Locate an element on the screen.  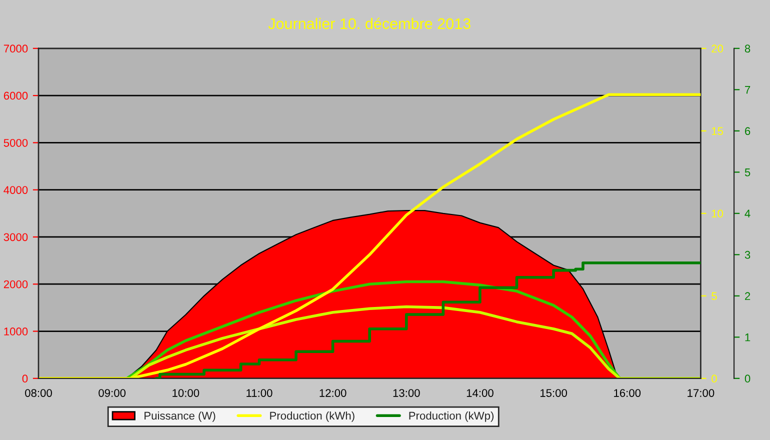
y3-tick-label: 4 is located at coordinates (747, 214).